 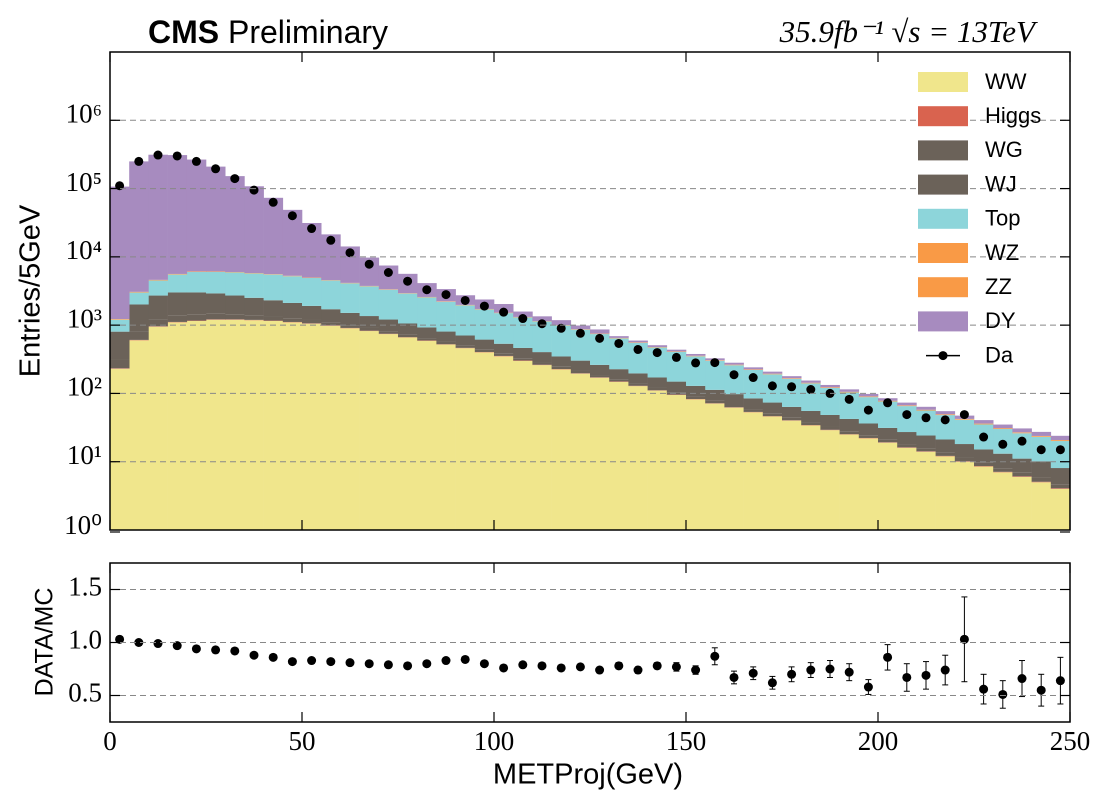 I want to click on legend-label: WJ, so click(x=1001, y=183).